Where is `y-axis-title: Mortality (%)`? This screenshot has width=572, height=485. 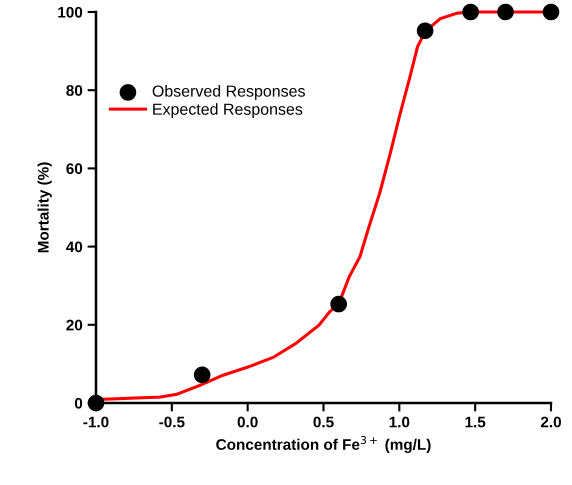 y-axis-title: Mortality (%) is located at coordinates (45, 207).